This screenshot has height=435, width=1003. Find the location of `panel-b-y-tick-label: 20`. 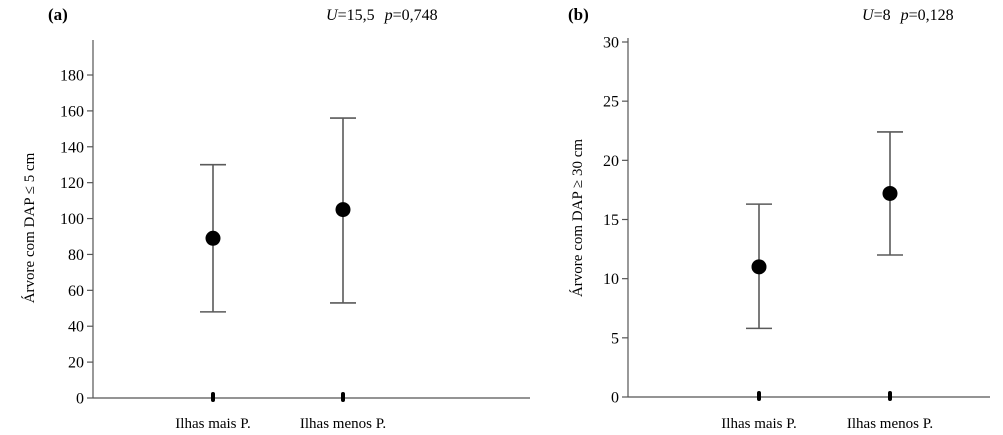

panel-b-y-tick-label: 20 is located at coordinates (611, 161).